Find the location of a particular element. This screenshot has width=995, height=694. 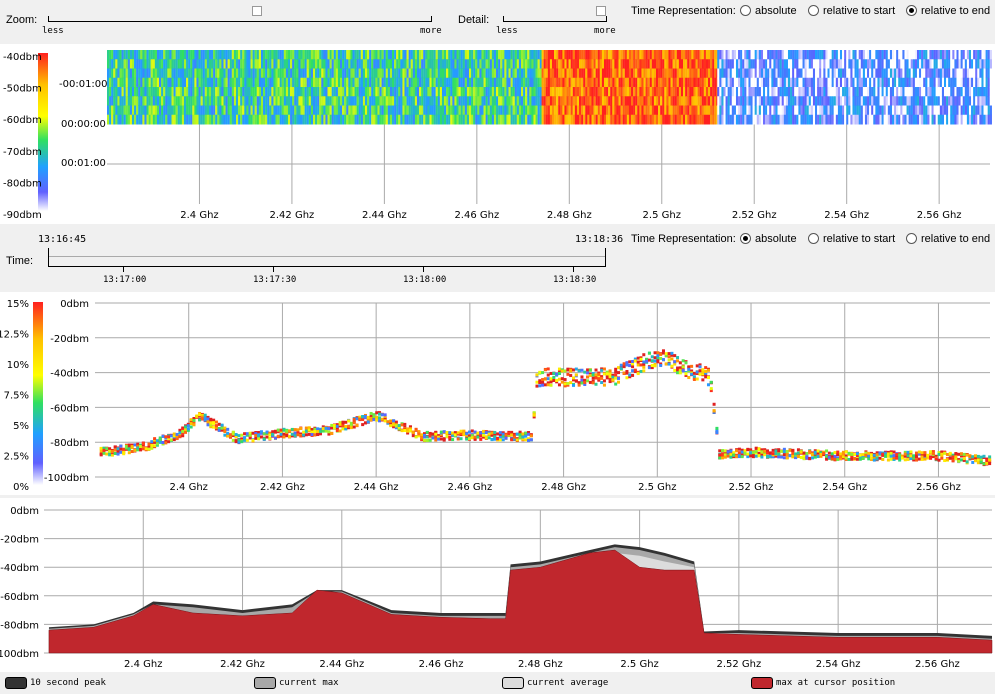

zoom-slider-track is located at coordinates (240, 21).